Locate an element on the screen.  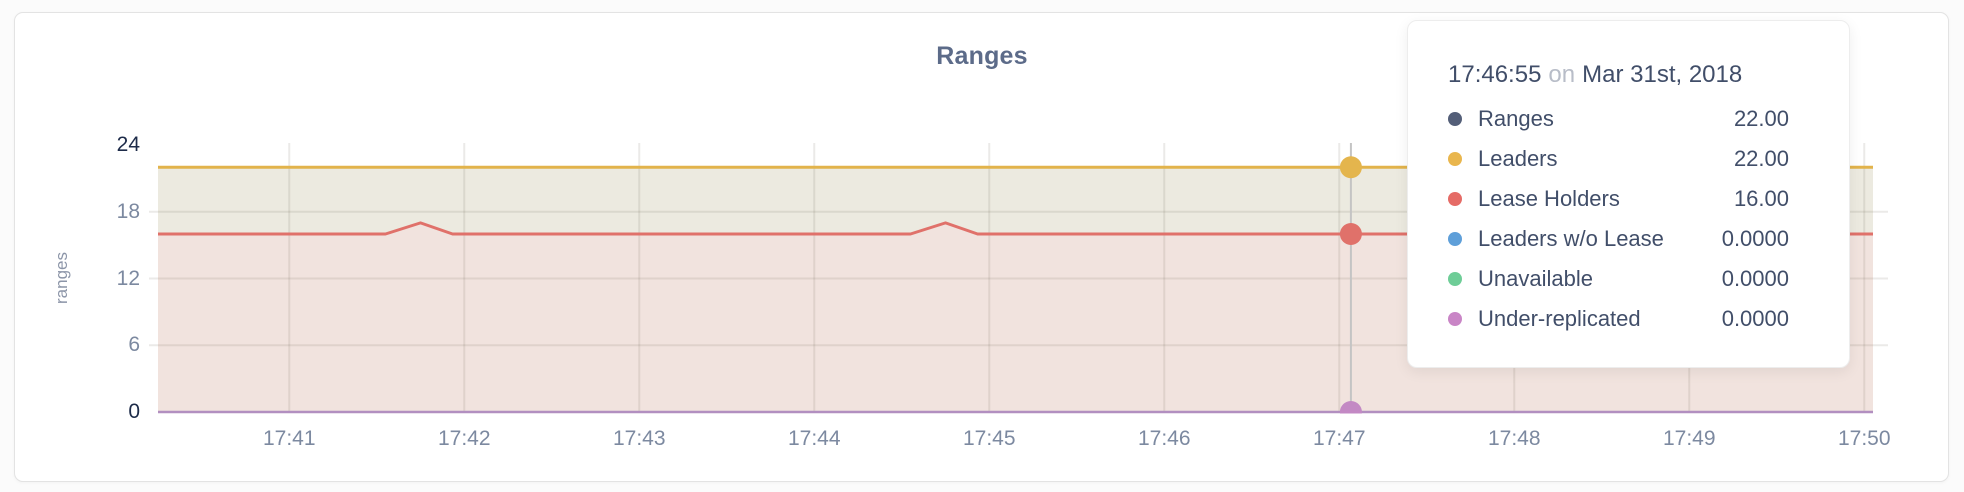
tooltip-date: Mar 31st, 2018 is located at coordinates (1662, 74).